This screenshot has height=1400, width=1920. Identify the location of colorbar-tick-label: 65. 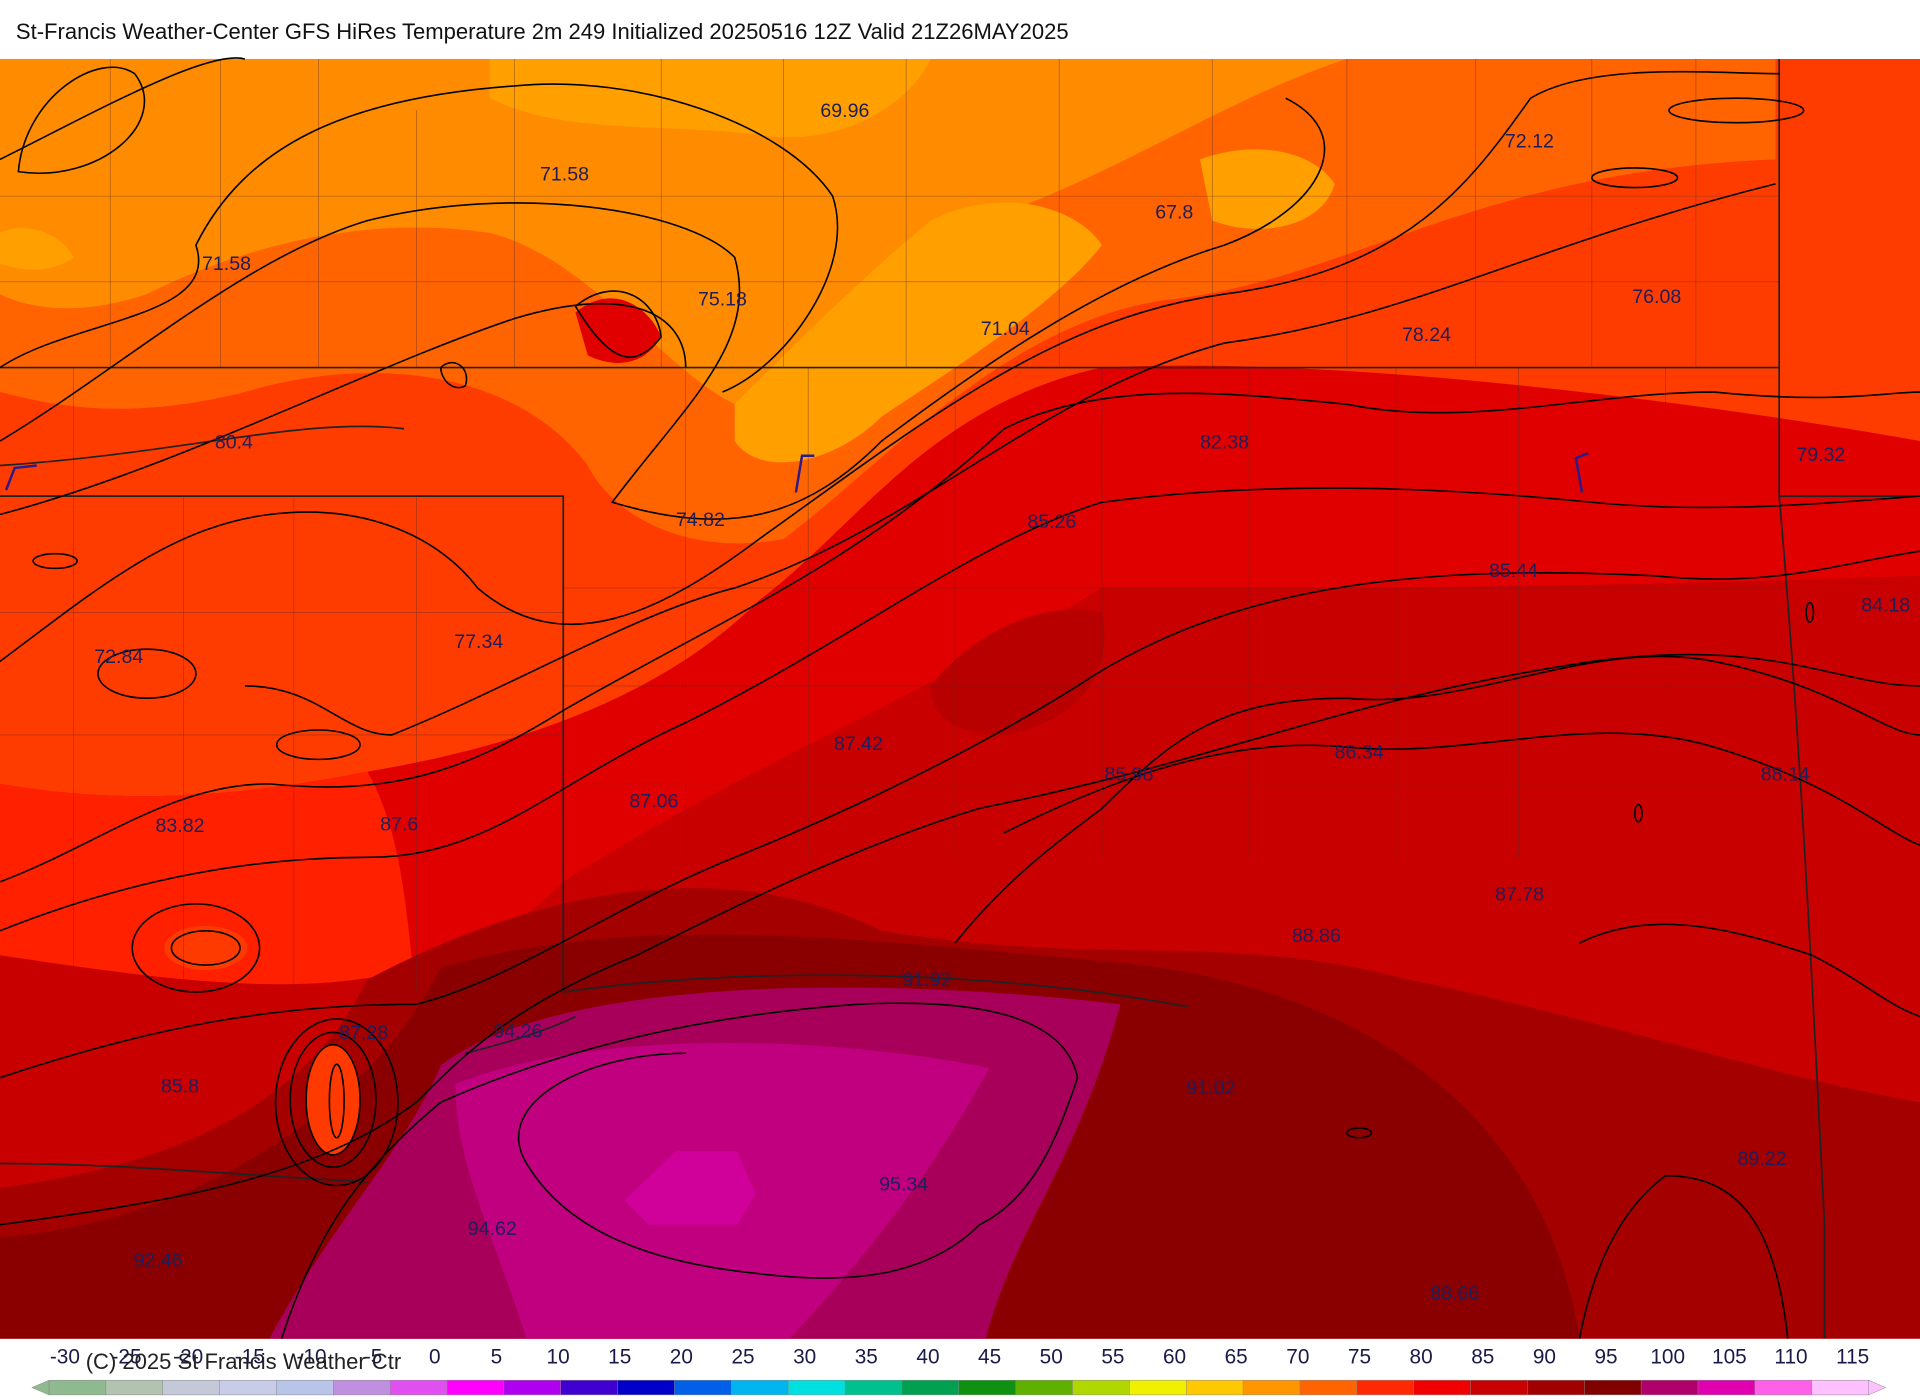
(1236, 1357).